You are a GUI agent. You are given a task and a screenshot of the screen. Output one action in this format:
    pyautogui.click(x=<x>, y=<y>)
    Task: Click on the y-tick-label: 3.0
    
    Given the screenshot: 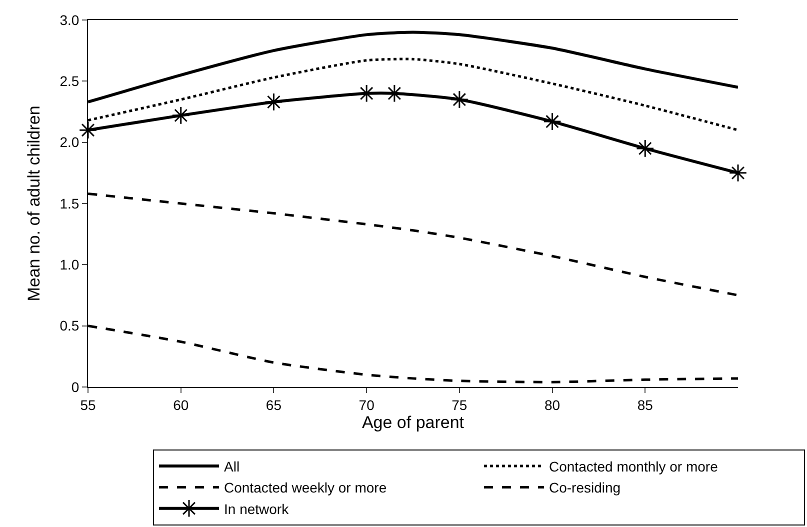 What is the action you would take?
    pyautogui.click(x=70, y=20)
    